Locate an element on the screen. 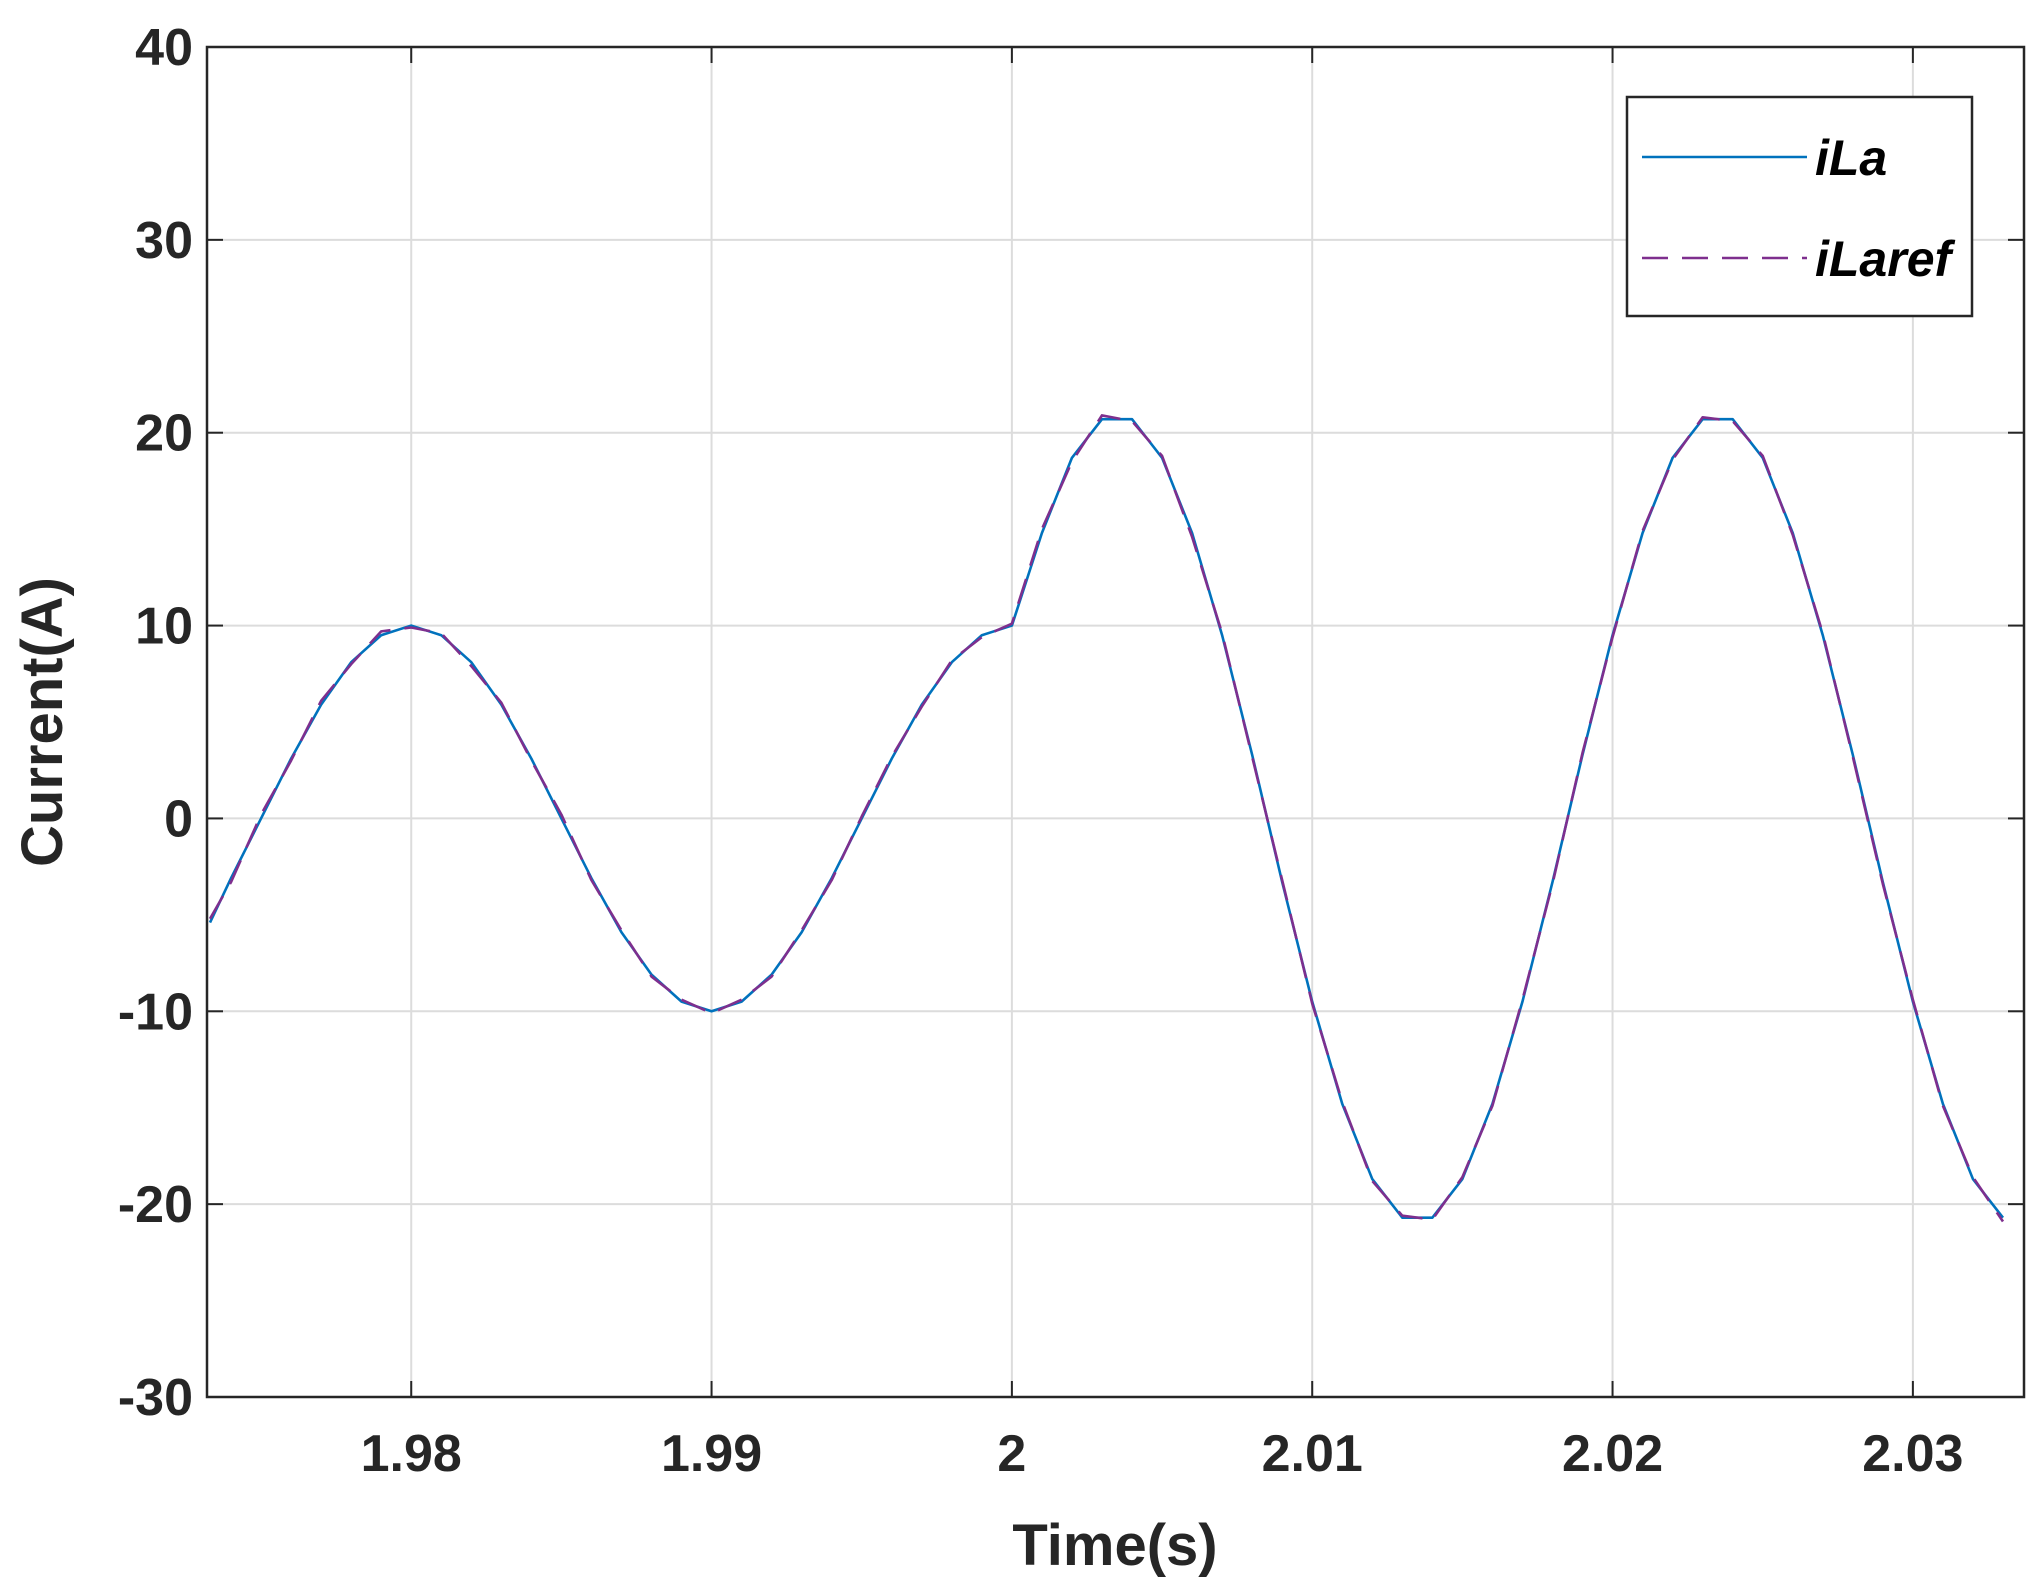 The image size is (2040, 1590). legend-box is located at coordinates (1799, 206).